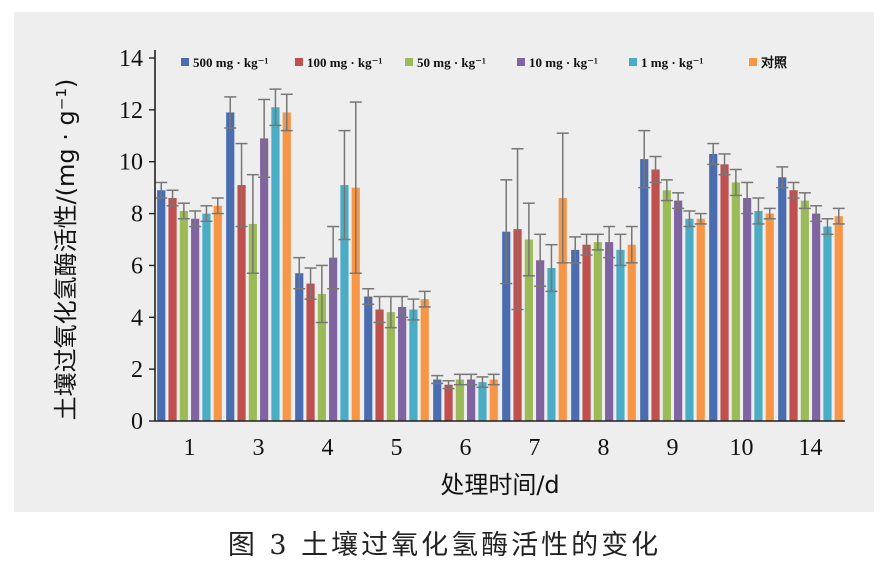 The image size is (889, 581). Describe the element at coordinates (345, 62) in the screenshot. I see `legend-label: 100 mg · kg⁻¹` at that location.